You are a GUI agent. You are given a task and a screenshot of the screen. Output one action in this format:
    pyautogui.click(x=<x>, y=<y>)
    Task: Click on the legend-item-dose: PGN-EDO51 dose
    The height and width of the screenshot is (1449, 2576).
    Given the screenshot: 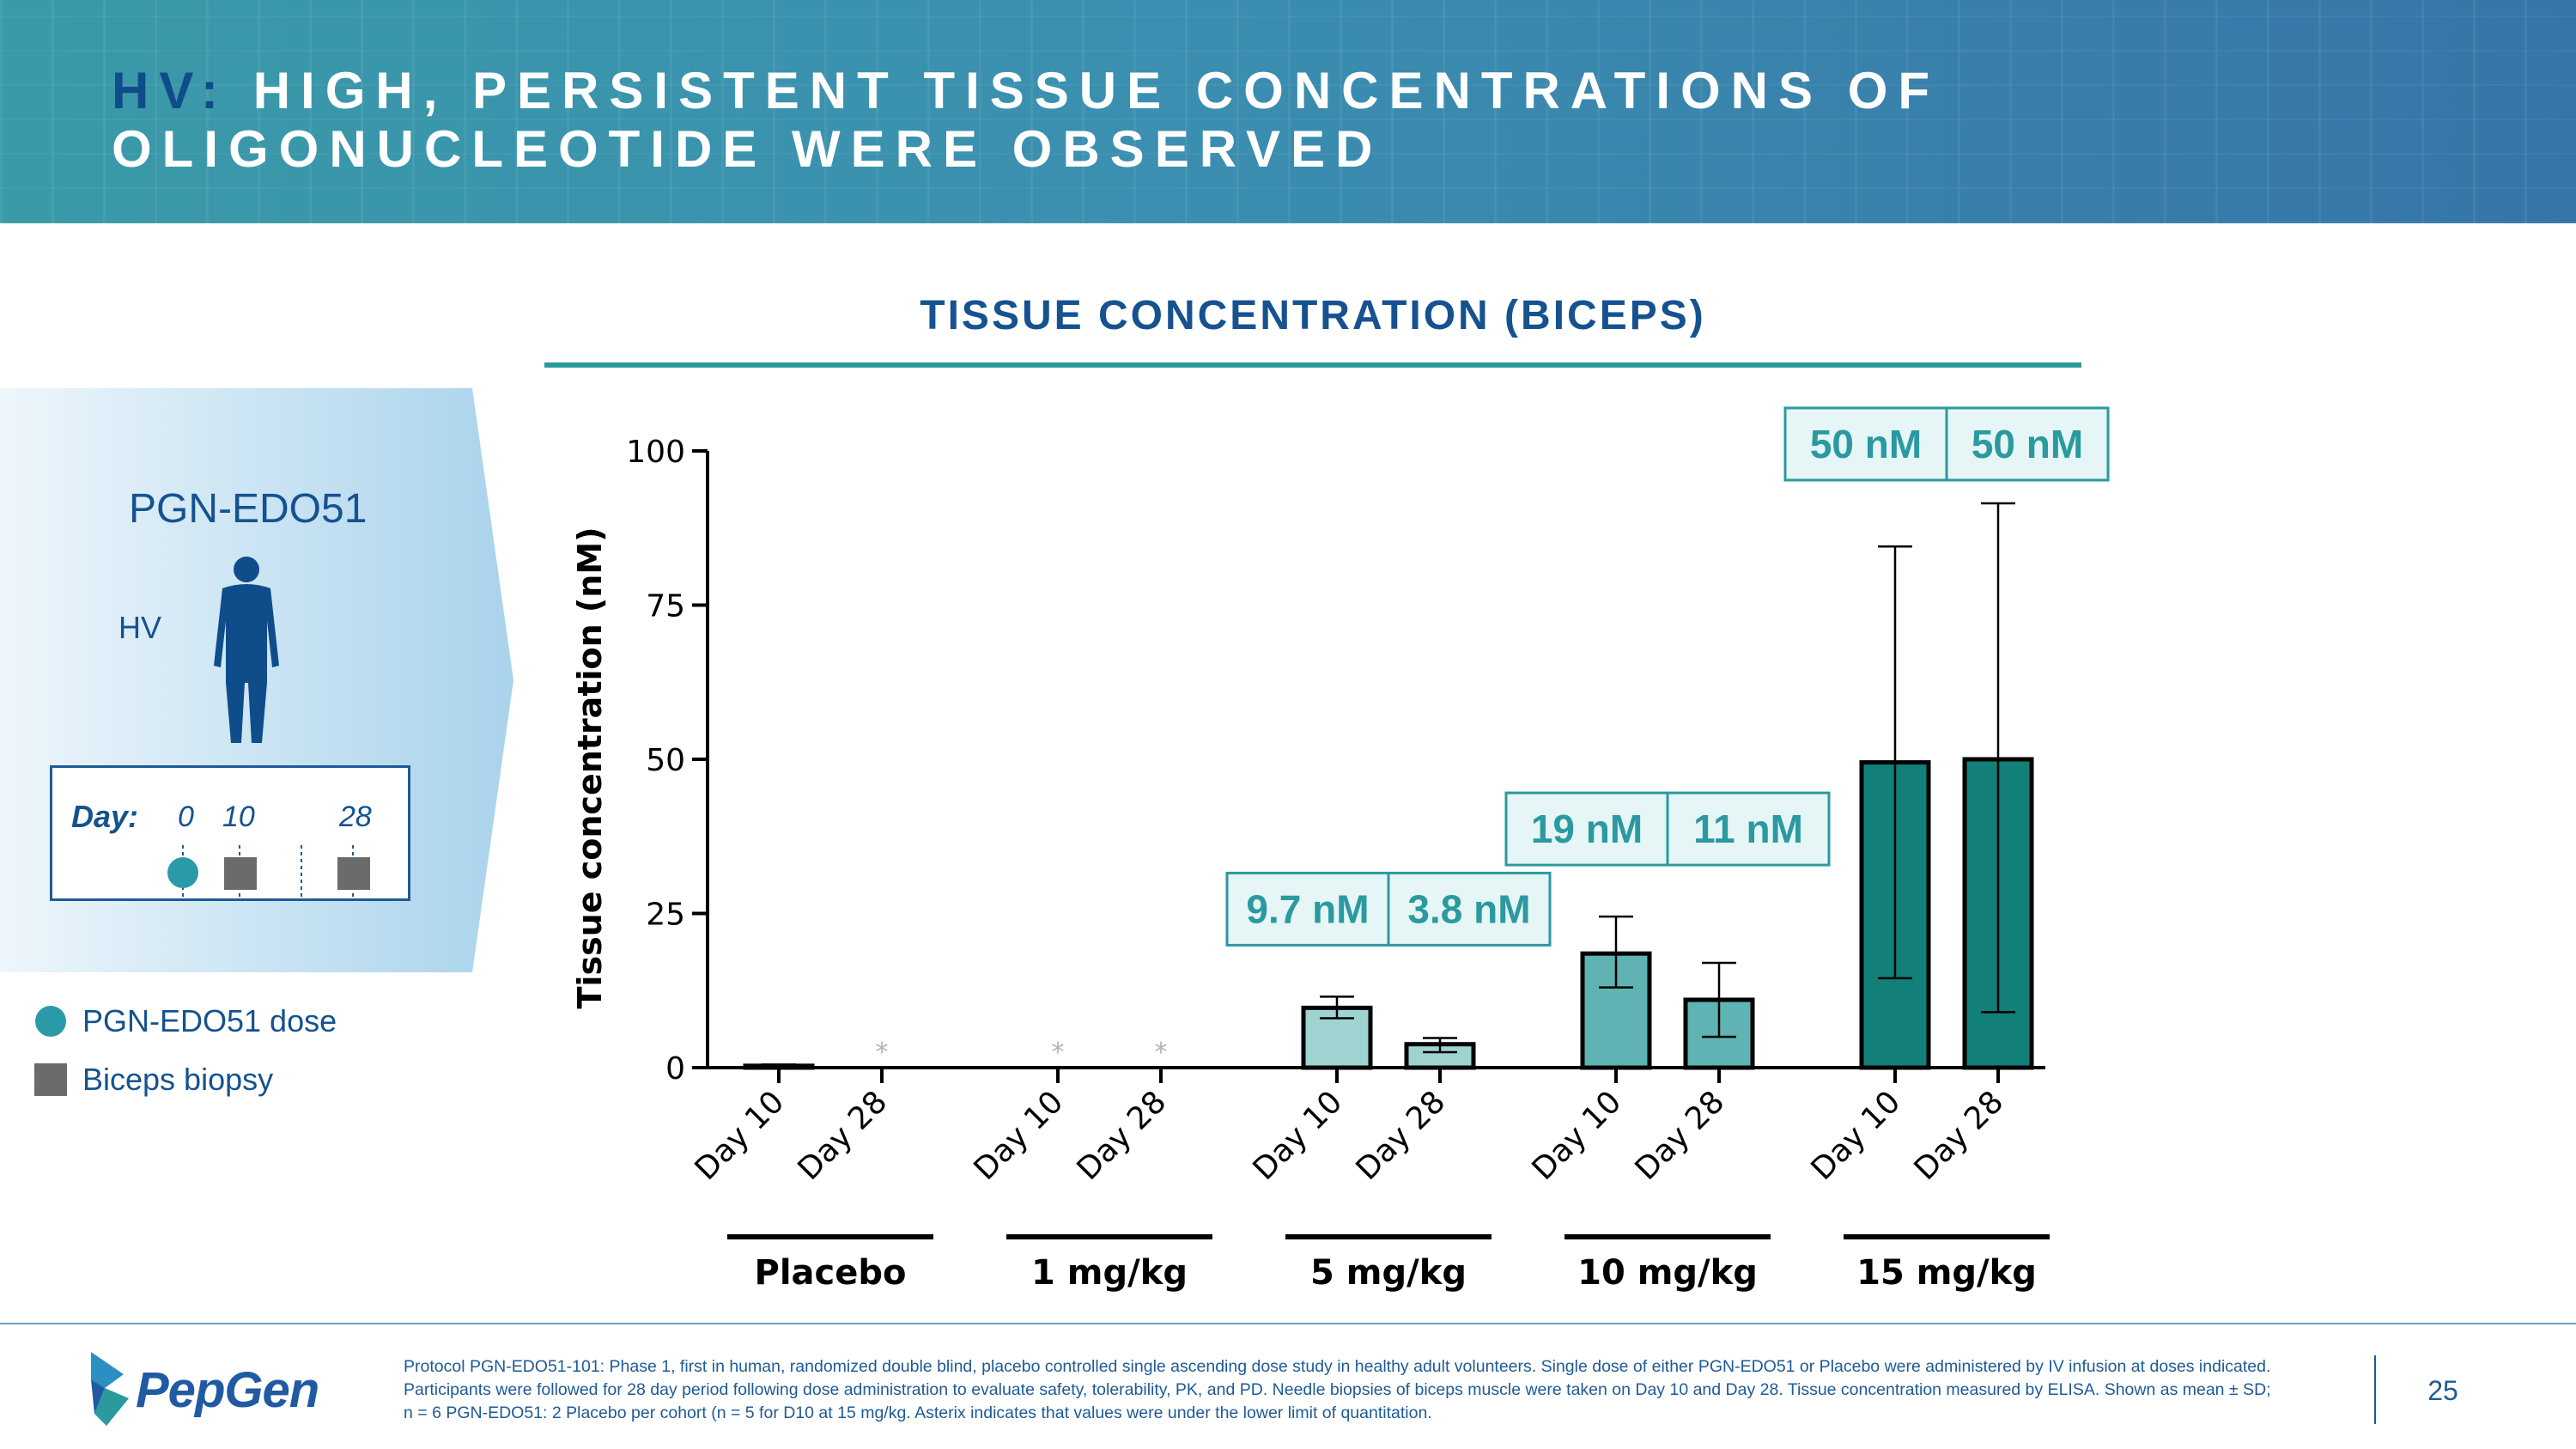 What is the action you would take?
    pyautogui.click(x=186, y=1021)
    